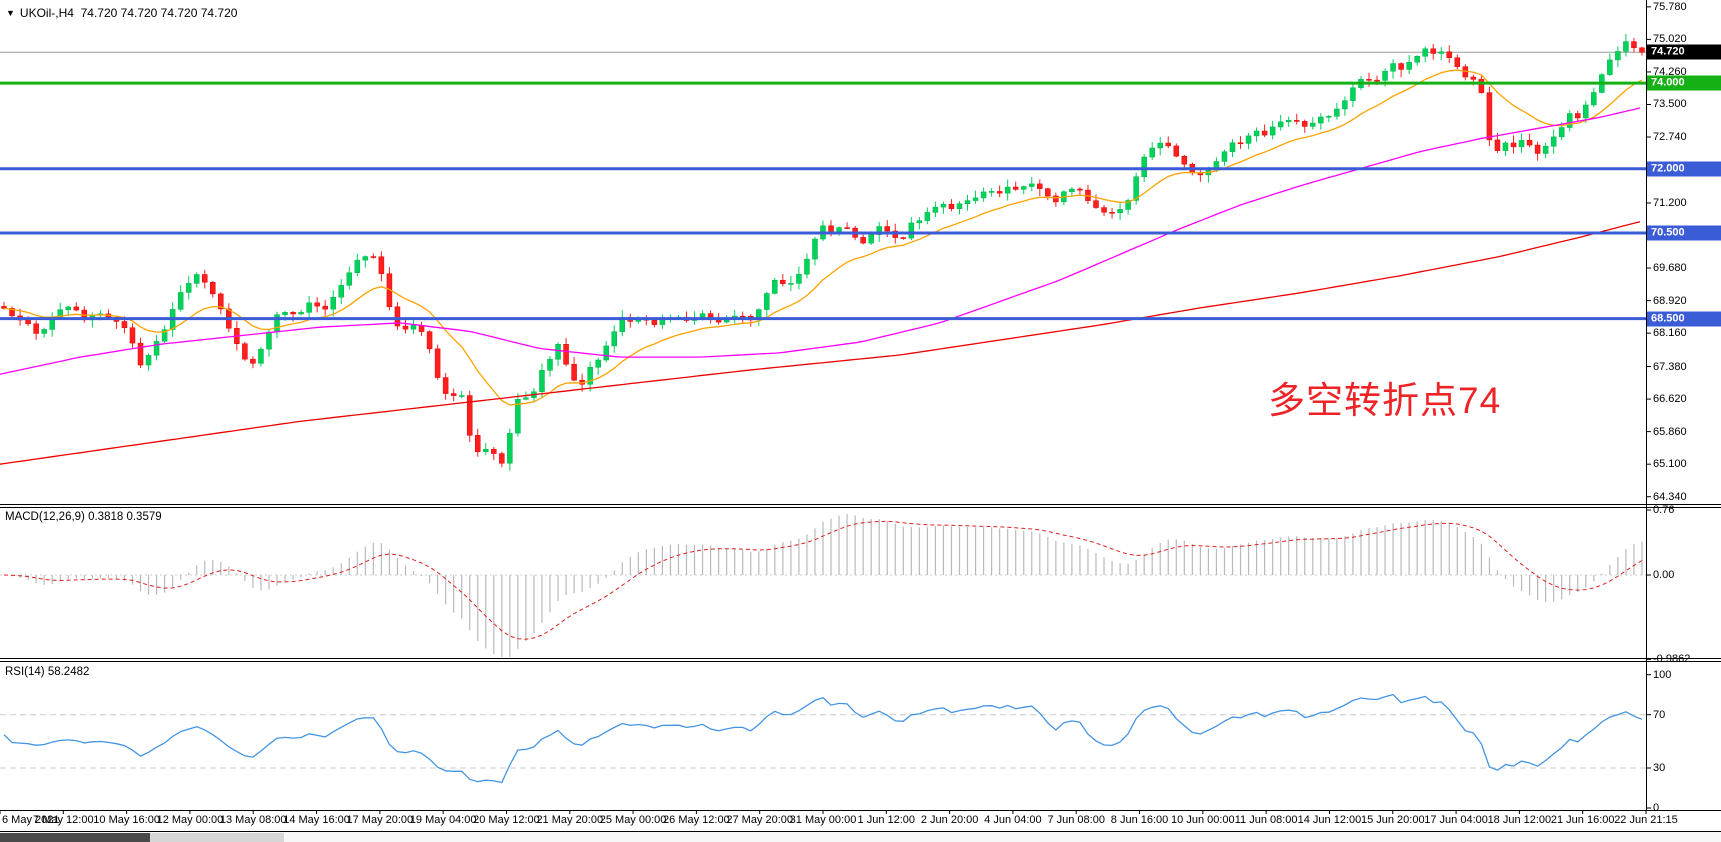 This screenshot has width=1721, height=842. Describe the element at coordinates (31, 820) in the screenshot. I see `time-tick-label: 6 May 2021` at that location.